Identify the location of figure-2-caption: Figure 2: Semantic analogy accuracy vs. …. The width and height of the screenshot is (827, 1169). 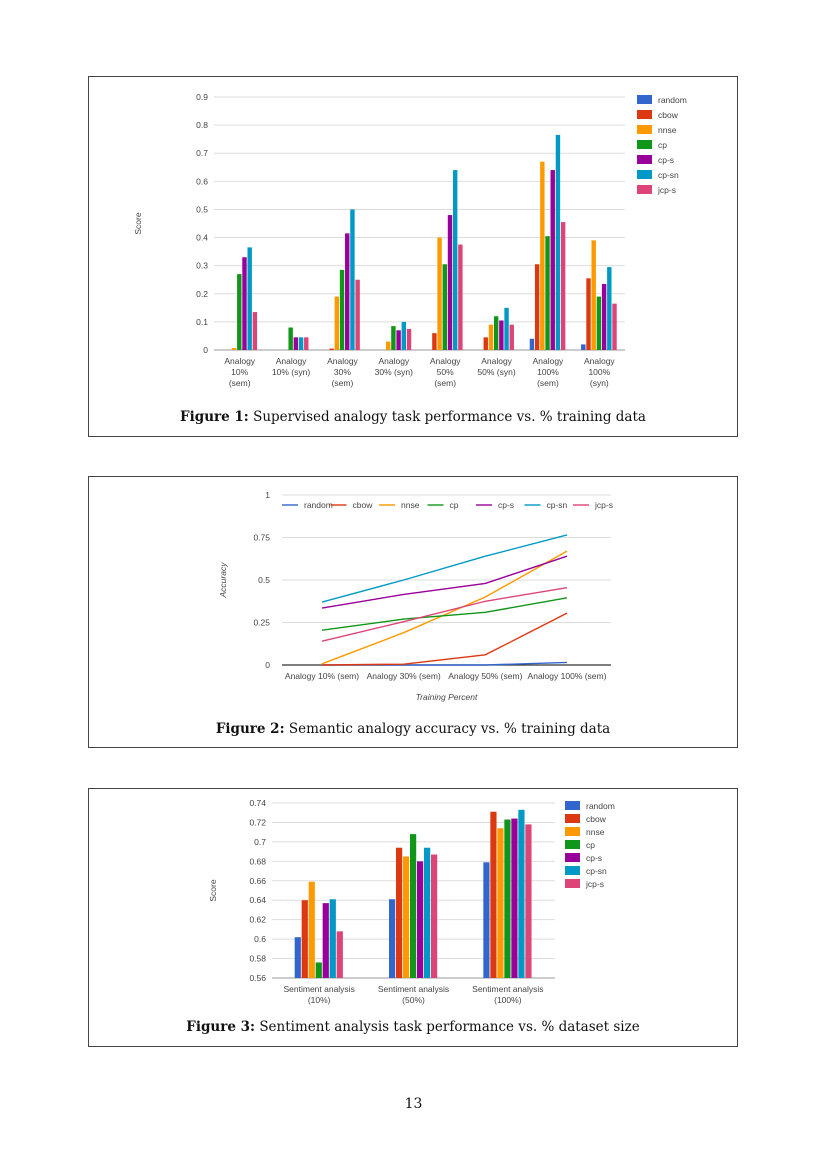
(413, 729).